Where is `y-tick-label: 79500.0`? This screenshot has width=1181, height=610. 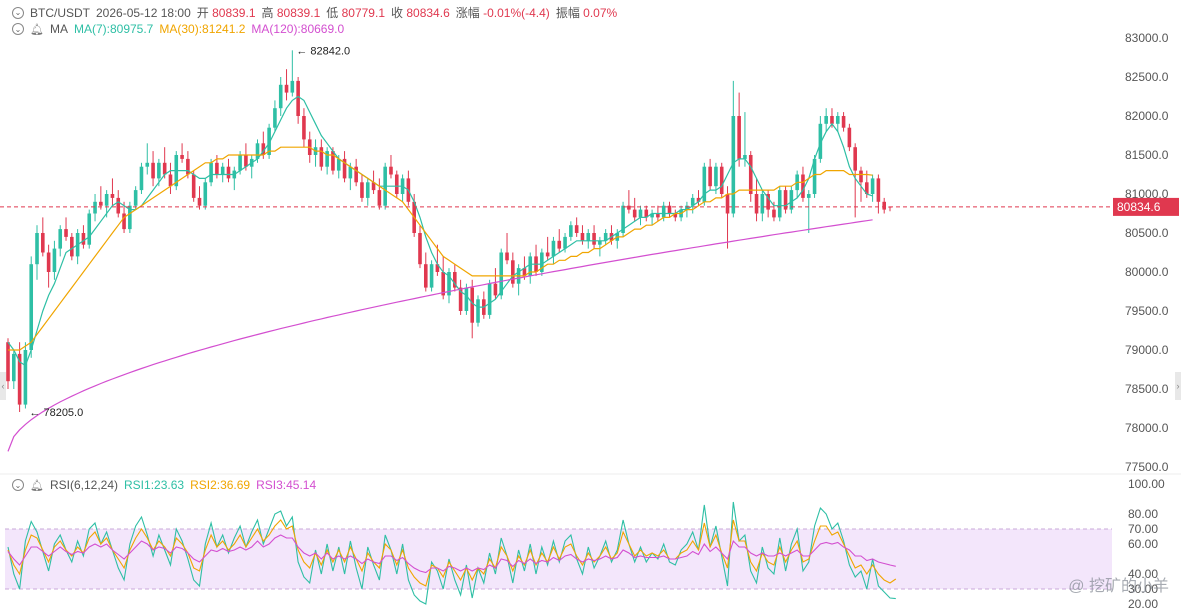 y-tick-label: 79500.0 is located at coordinates (1147, 311).